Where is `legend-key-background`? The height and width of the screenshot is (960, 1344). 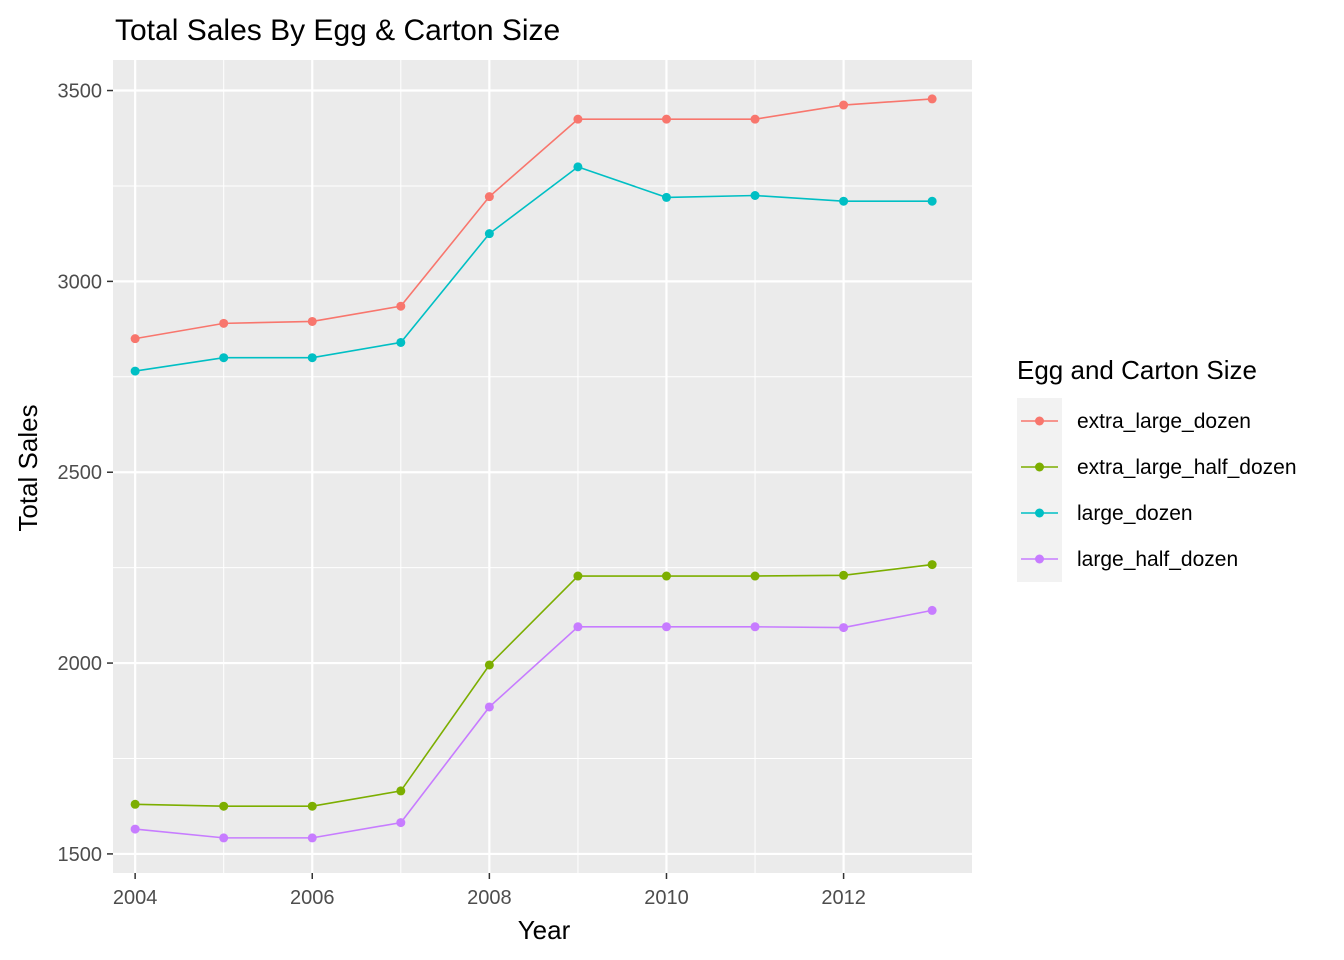
legend-key-background is located at coordinates (1039, 490).